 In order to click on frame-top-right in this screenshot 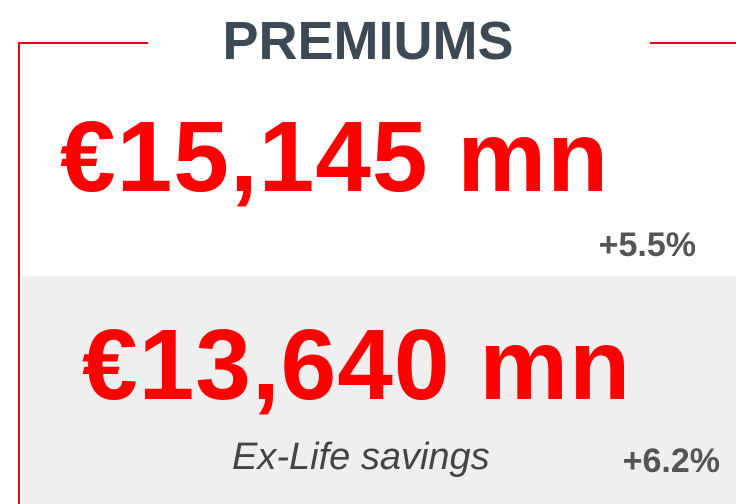, I will do `click(693, 43)`.